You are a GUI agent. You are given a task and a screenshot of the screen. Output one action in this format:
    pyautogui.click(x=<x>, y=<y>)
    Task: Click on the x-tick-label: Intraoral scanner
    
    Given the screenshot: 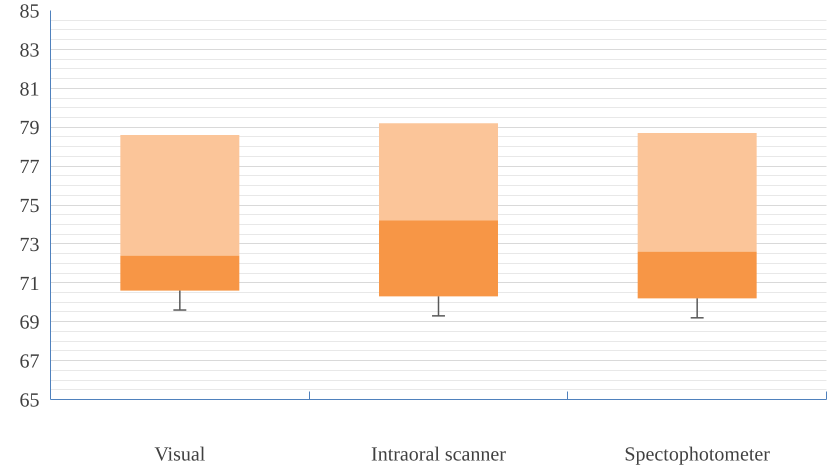 What is the action you would take?
    pyautogui.click(x=438, y=455)
    